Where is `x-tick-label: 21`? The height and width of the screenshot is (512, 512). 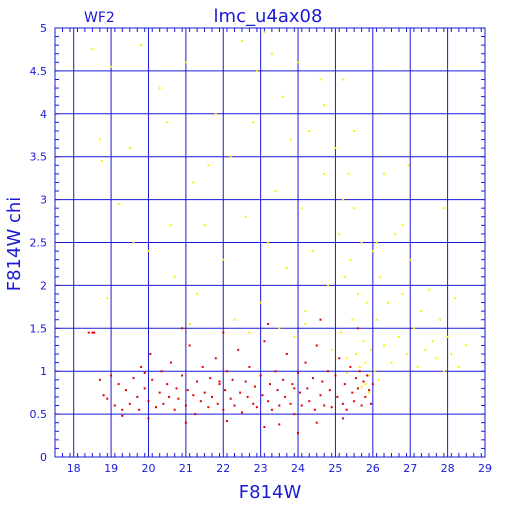 x-tick-label: 21 is located at coordinates (186, 468).